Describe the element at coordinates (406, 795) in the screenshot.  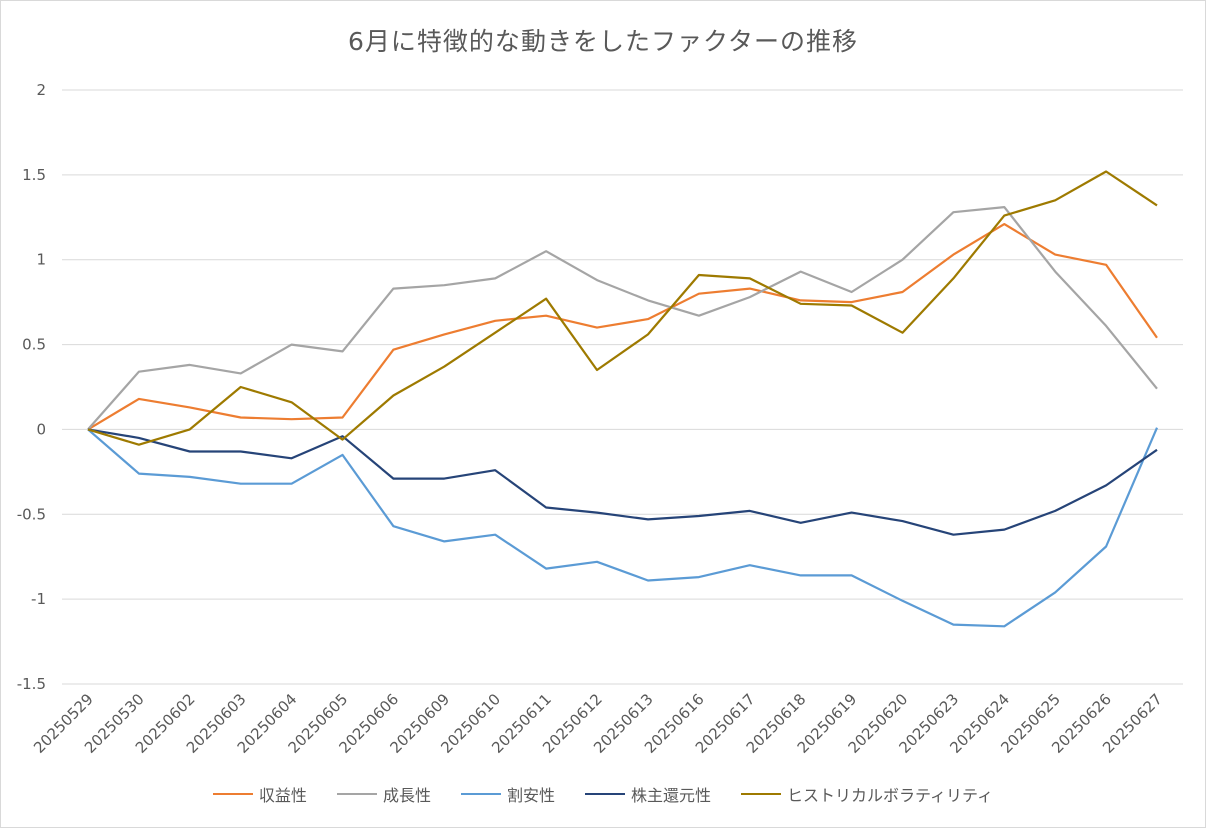
I see `legend-label: 成長性` at that location.